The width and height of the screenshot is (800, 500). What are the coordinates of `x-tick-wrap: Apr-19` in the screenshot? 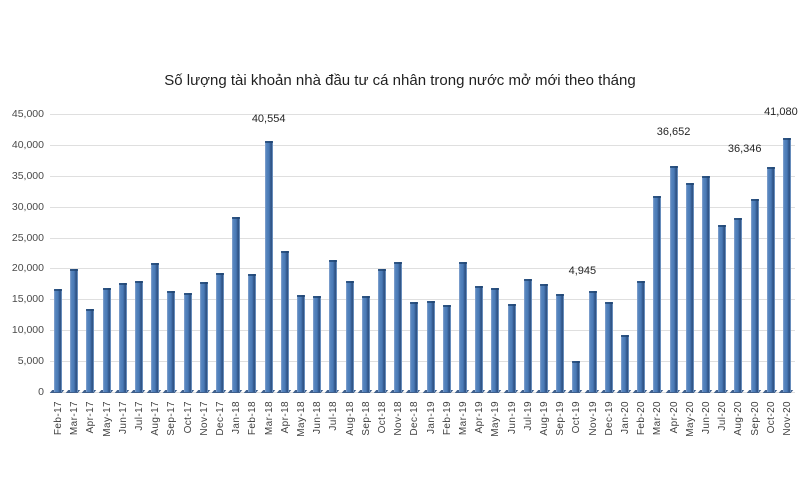 It's located at (479, 426).